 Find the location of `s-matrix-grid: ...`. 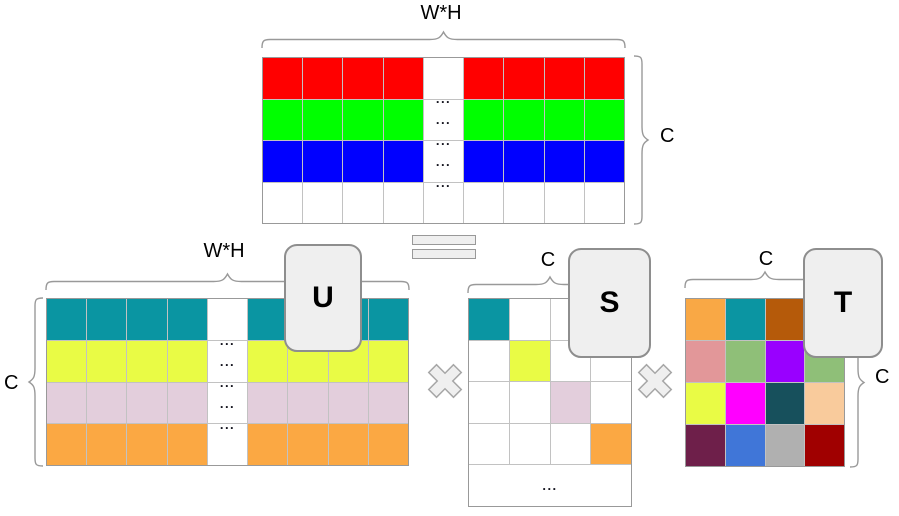

s-matrix-grid: ... is located at coordinates (550, 402).